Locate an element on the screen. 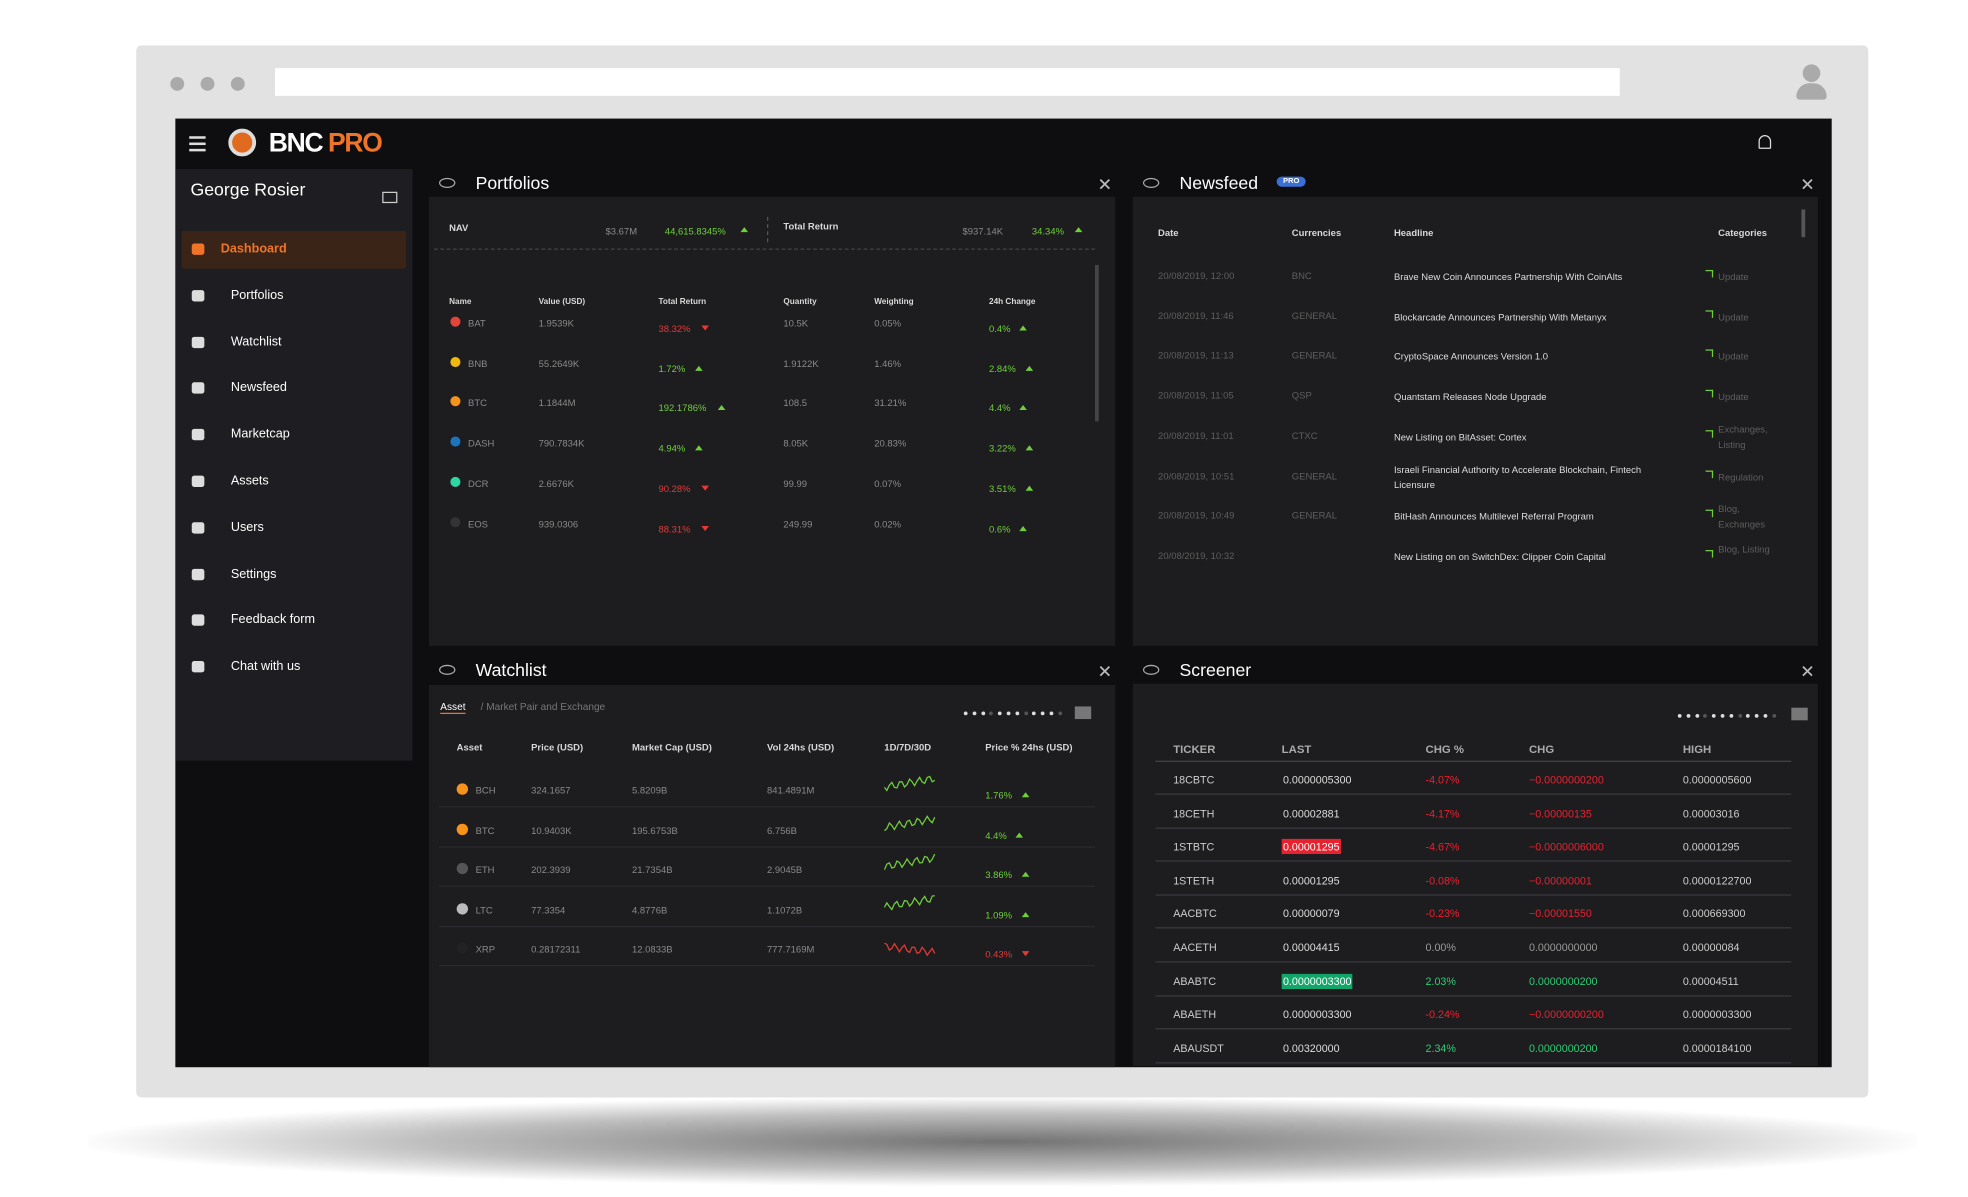 This screenshot has width=1968, height=1197. news-headline: Quantstam Releases Node Upgrade is located at coordinates (1470, 397).